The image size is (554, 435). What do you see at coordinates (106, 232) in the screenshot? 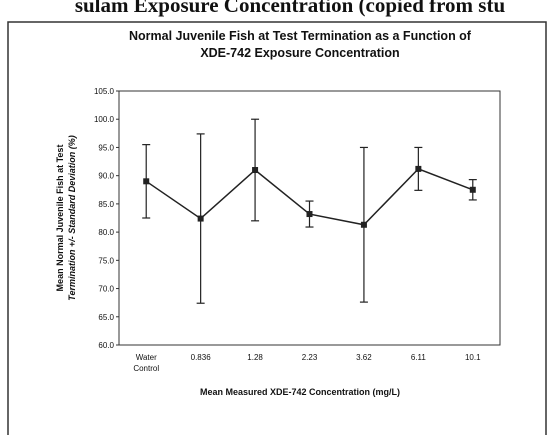
I see `y-tick-label: 80.0` at bounding box center [106, 232].